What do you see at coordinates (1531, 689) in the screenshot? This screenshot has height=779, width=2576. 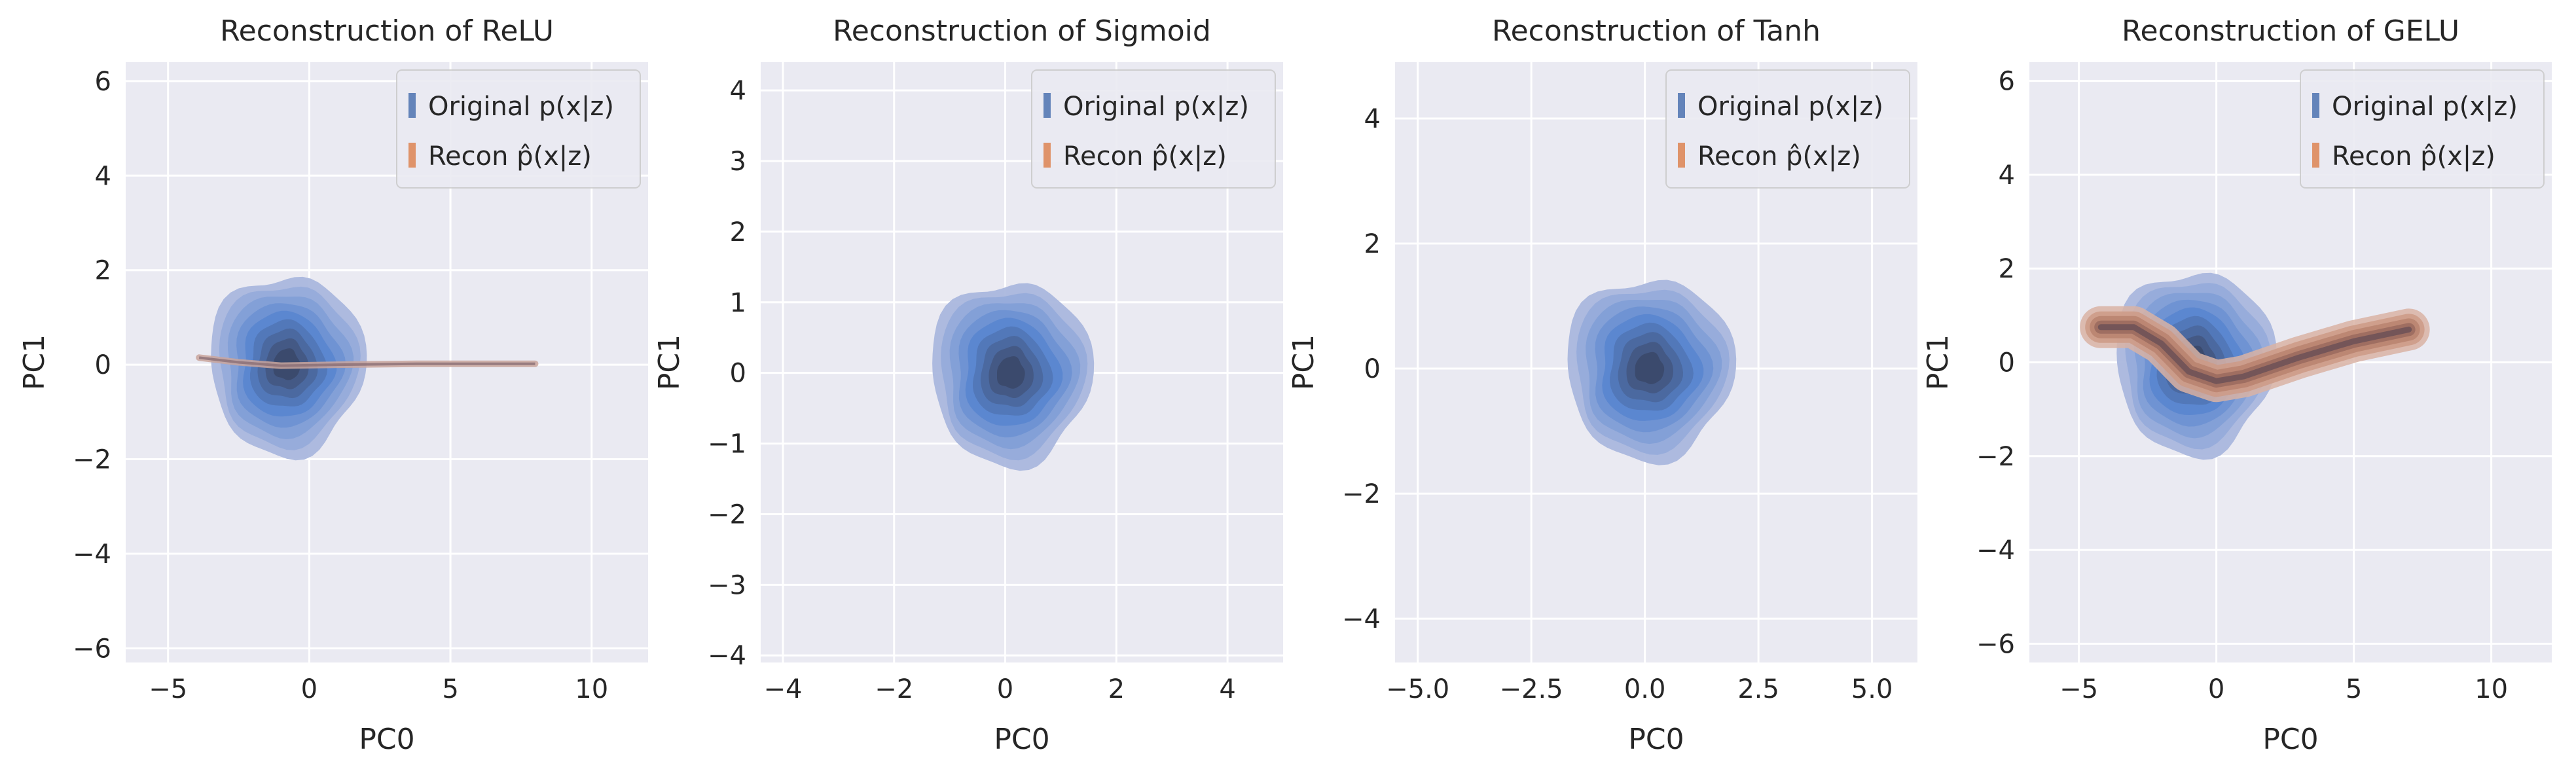 I see `x-tick-label: −2.5` at bounding box center [1531, 689].